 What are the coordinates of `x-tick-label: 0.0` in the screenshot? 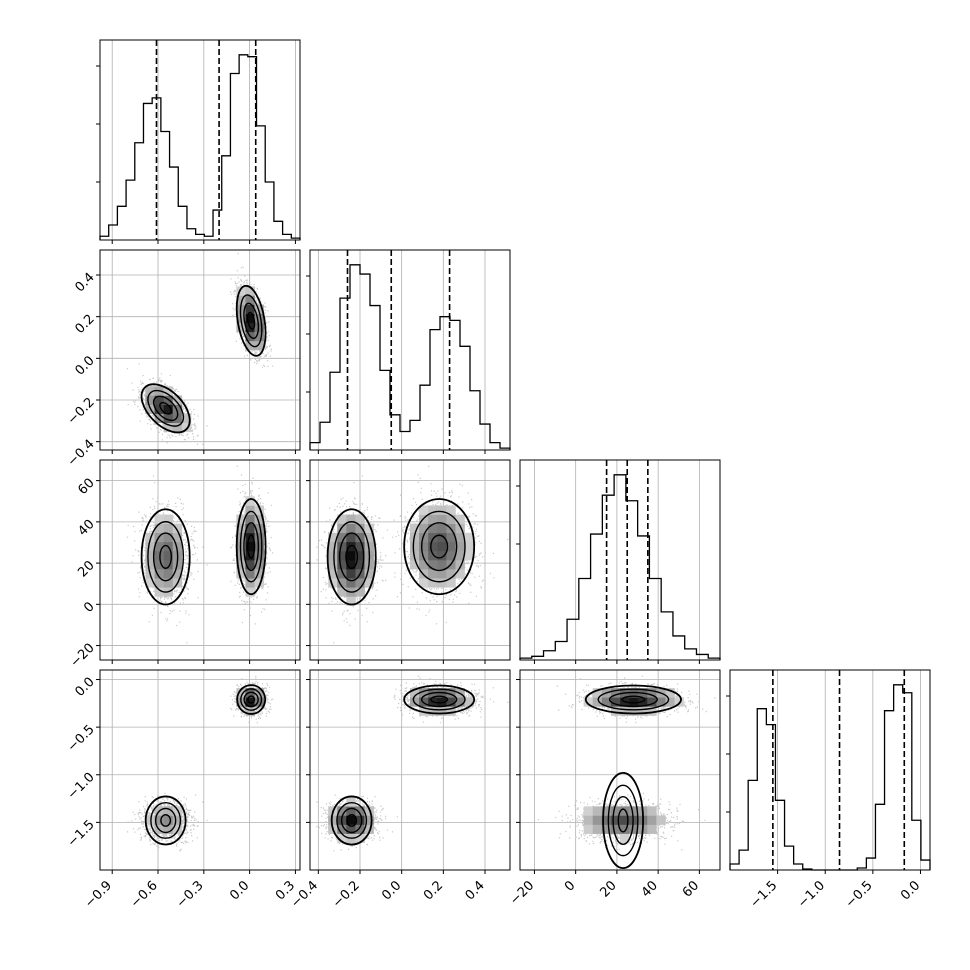 It's located at (910, 890).